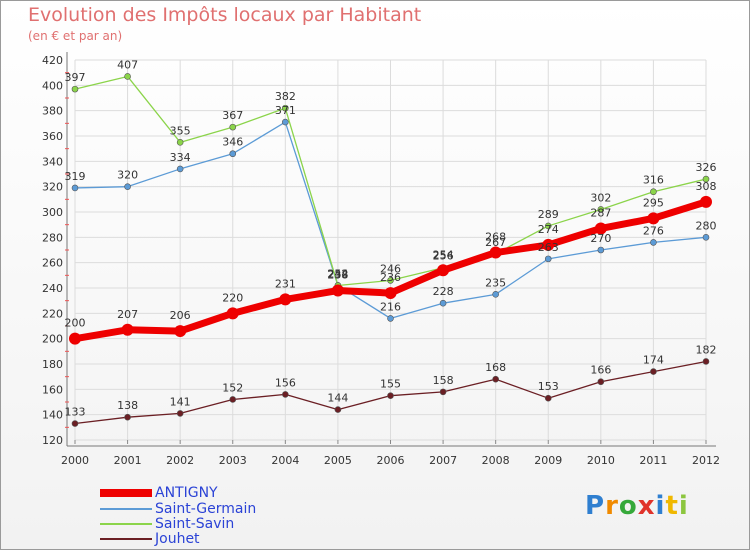 The image size is (750, 550). What do you see at coordinates (595, 506) in the screenshot?
I see `logo-letter: P` at bounding box center [595, 506].